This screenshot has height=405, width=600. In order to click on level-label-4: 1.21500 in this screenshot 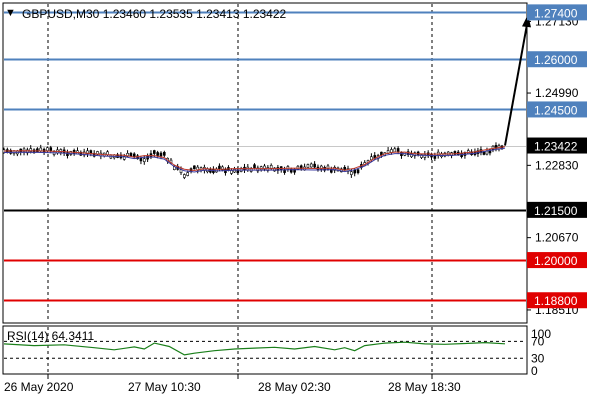, I will do `click(556, 211)`.